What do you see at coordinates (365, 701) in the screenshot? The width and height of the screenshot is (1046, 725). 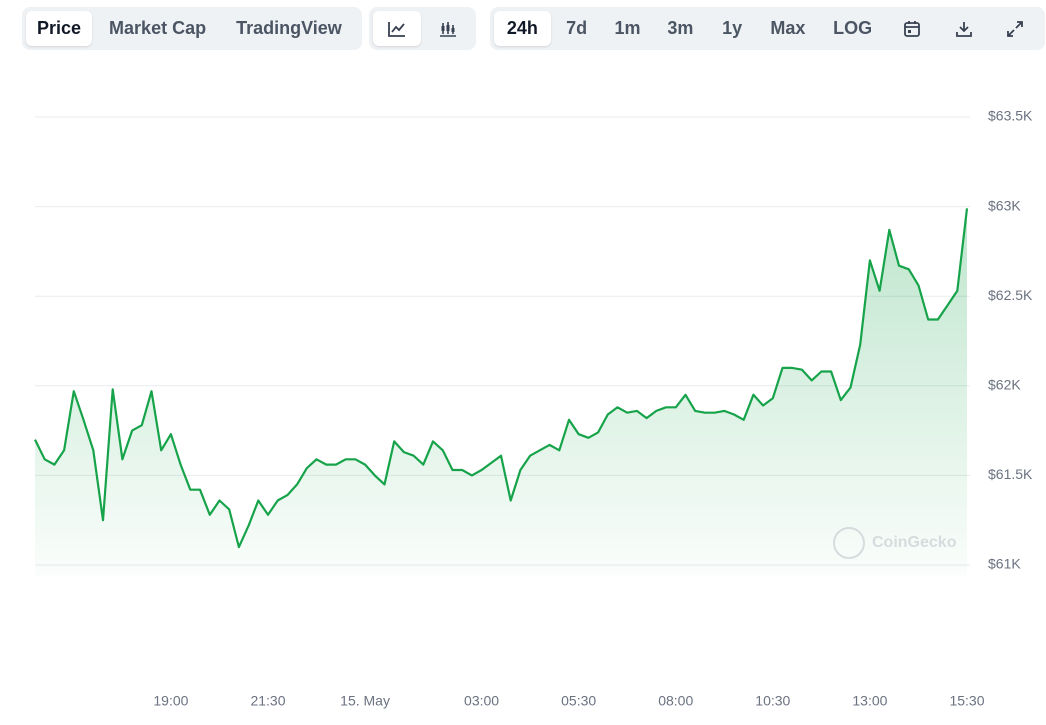 I see `x-tick-label: 15. May` at bounding box center [365, 701].